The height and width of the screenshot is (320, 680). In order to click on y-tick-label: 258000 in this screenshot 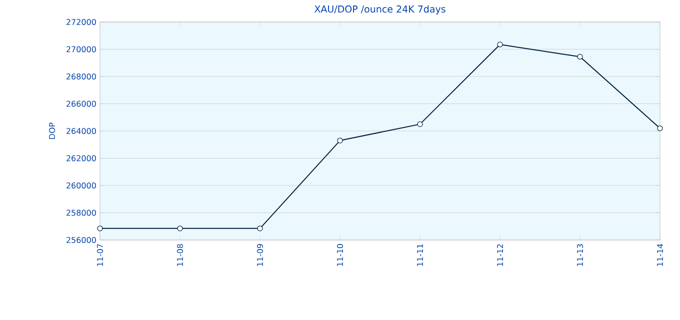, I will do `click(81, 213)`.